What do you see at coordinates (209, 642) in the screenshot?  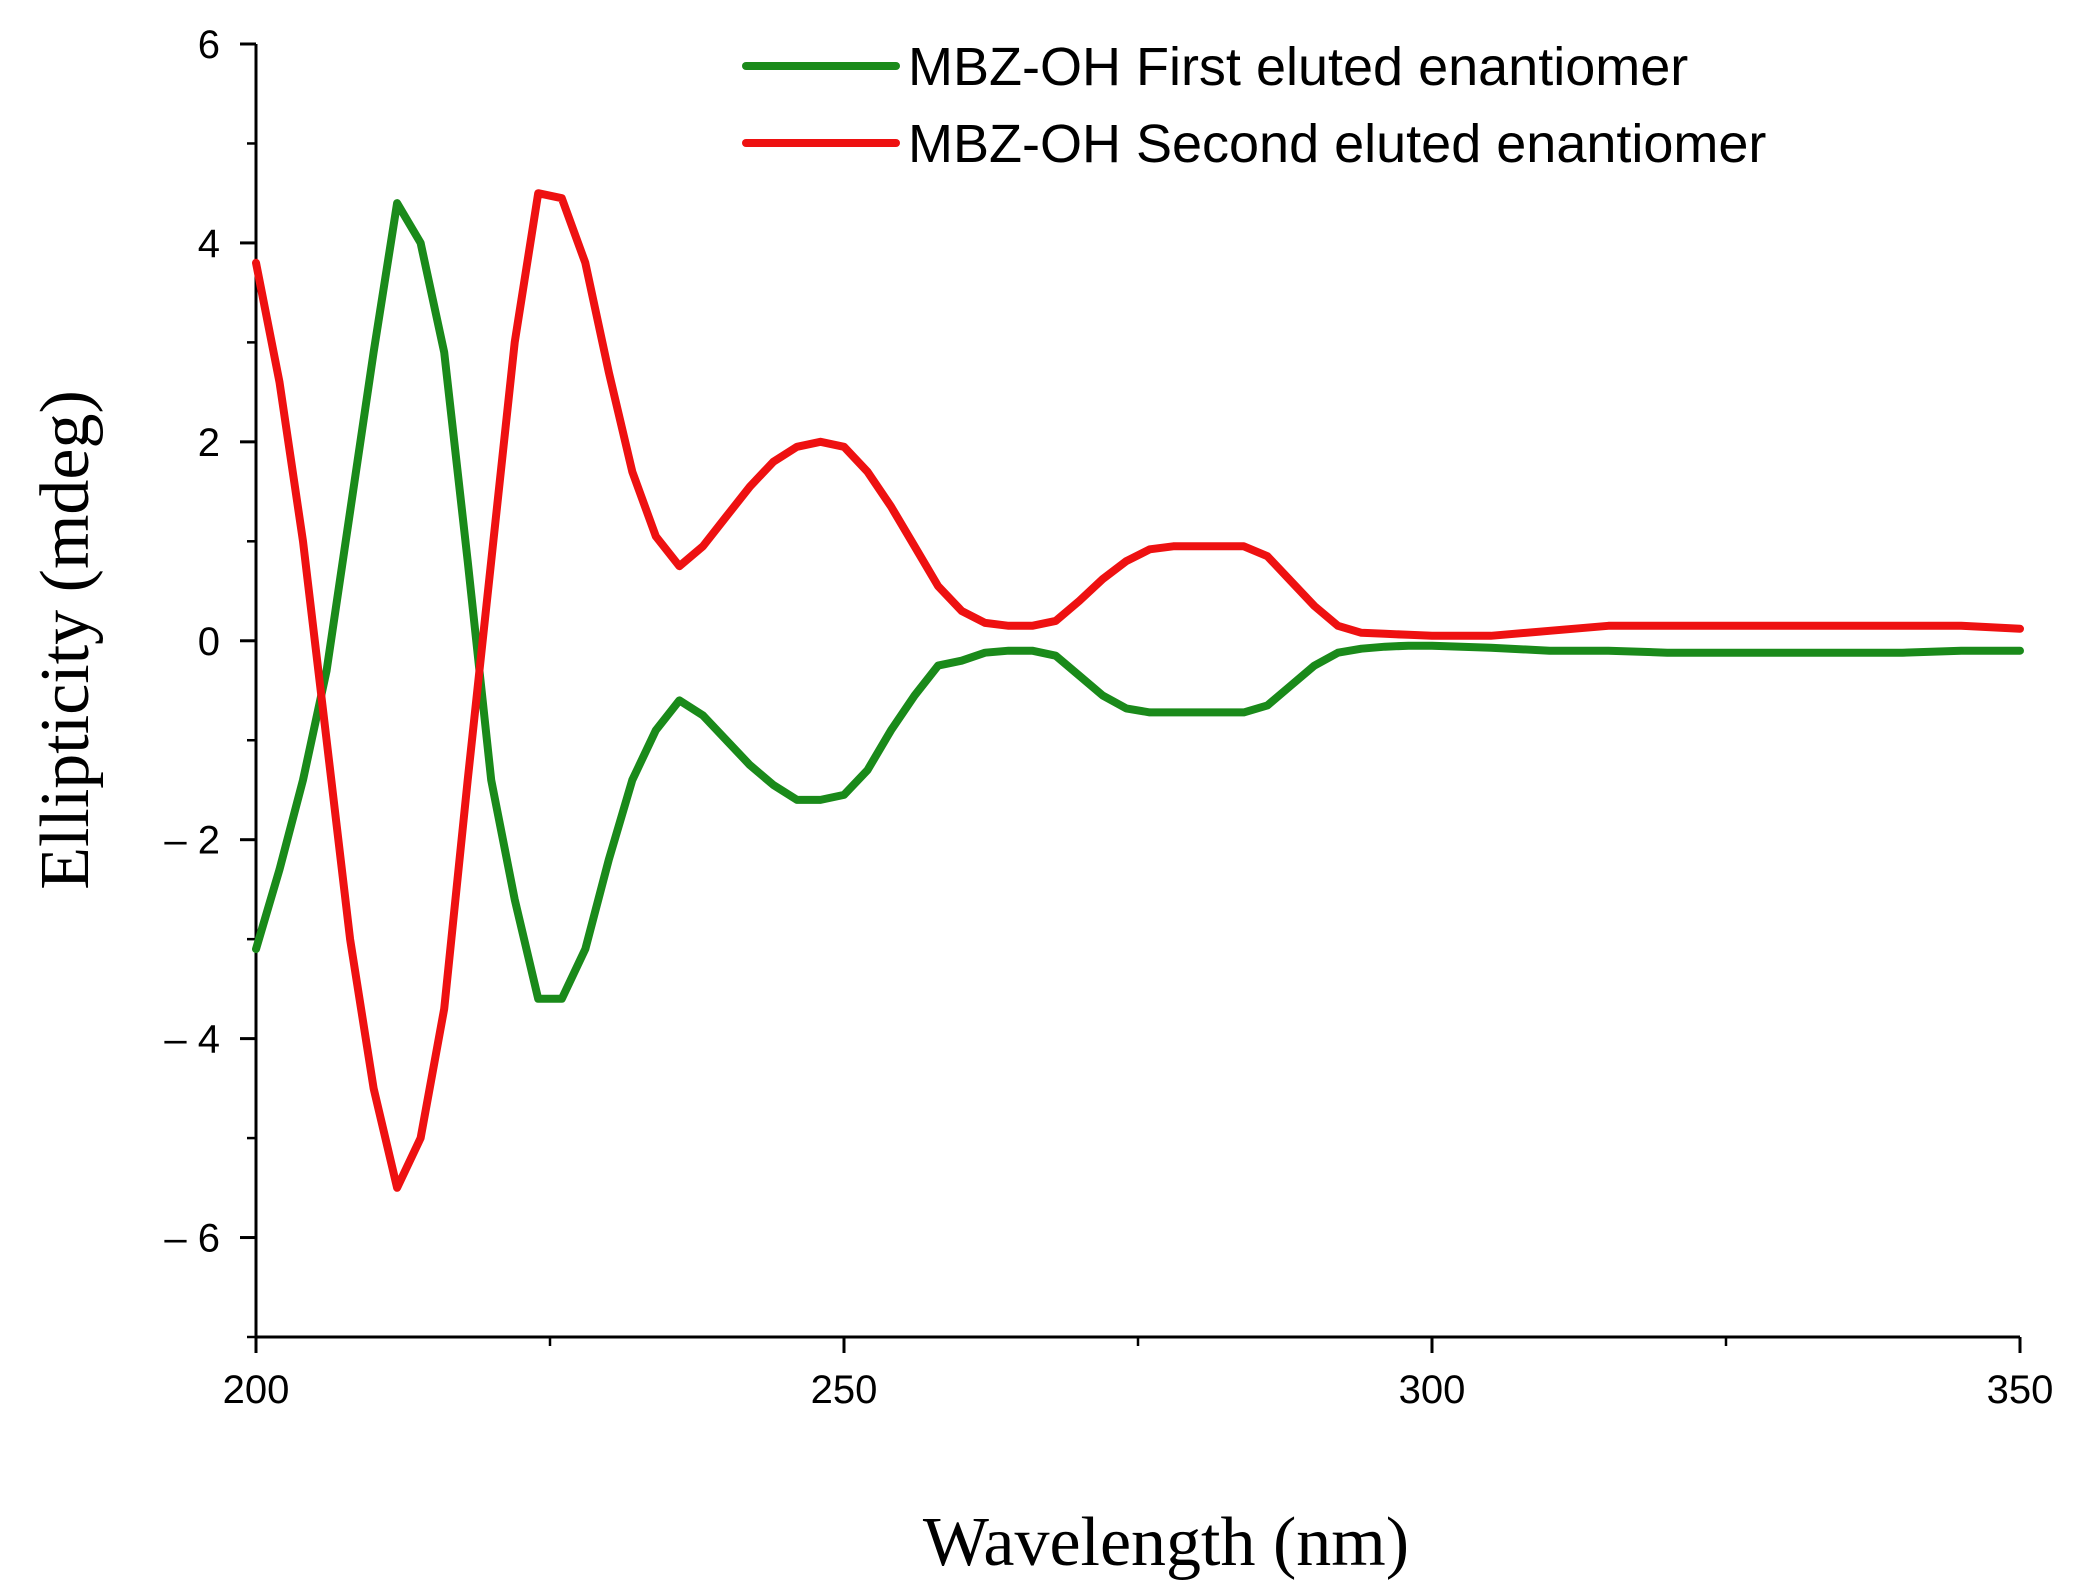 I see `y-tick-label: 0` at bounding box center [209, 642].